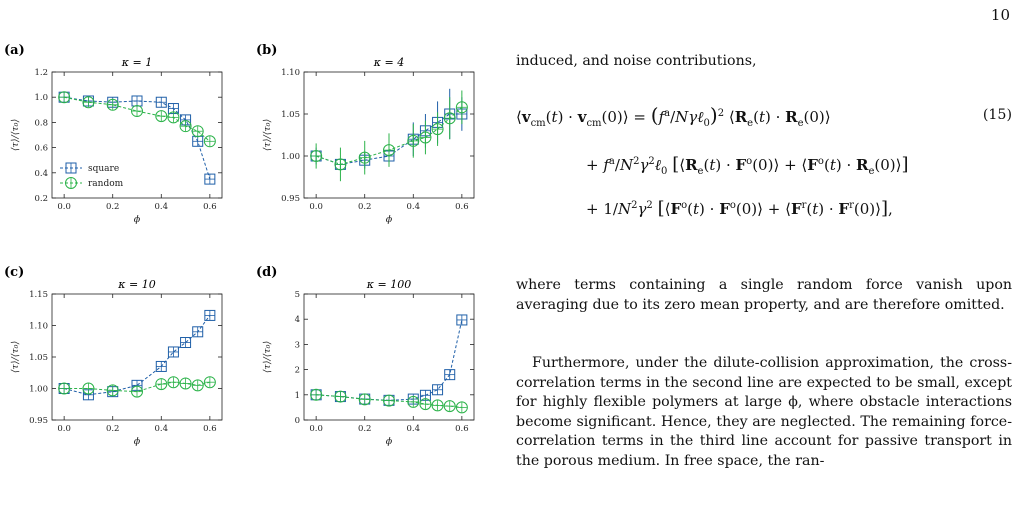 Image resolution: width=1024 pixels, height=506 pixels. I want to click on y-tick-label: 5, so click(297, 295).